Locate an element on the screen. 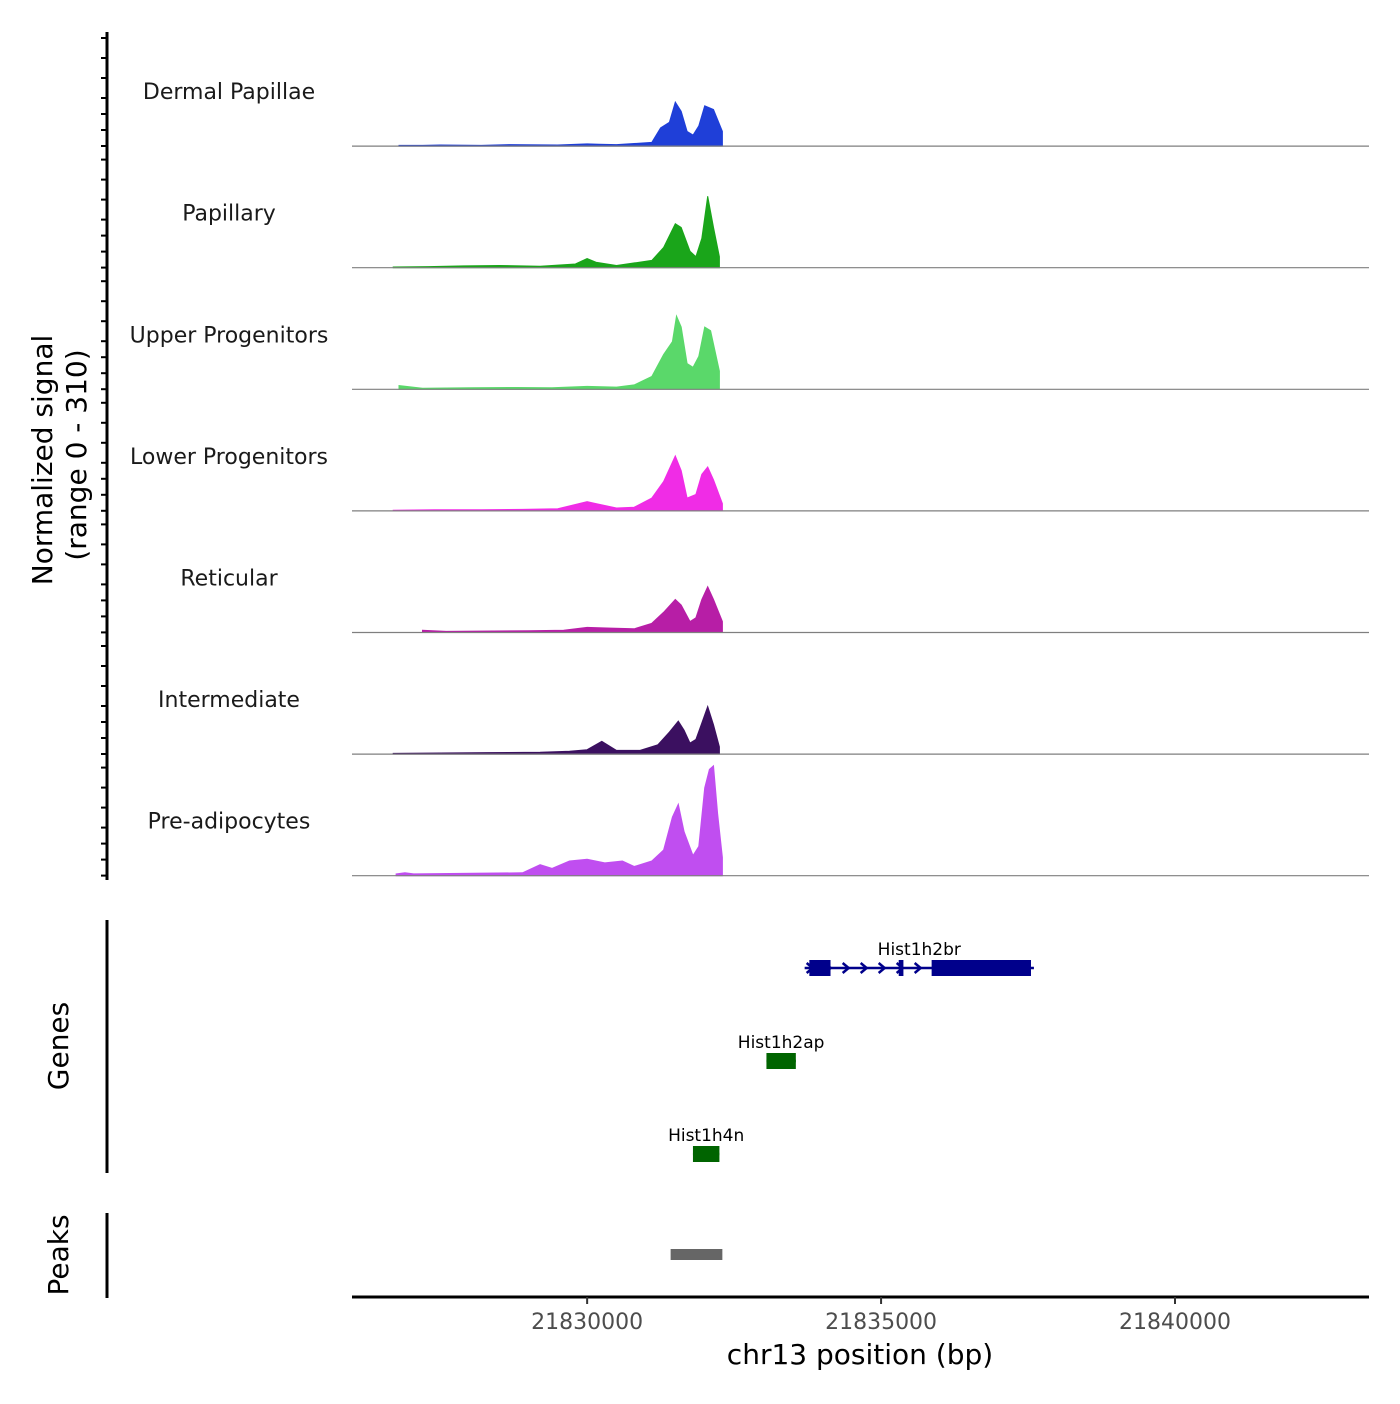  coverage-area-lower-progenitors is located at coordinates (557, 483).